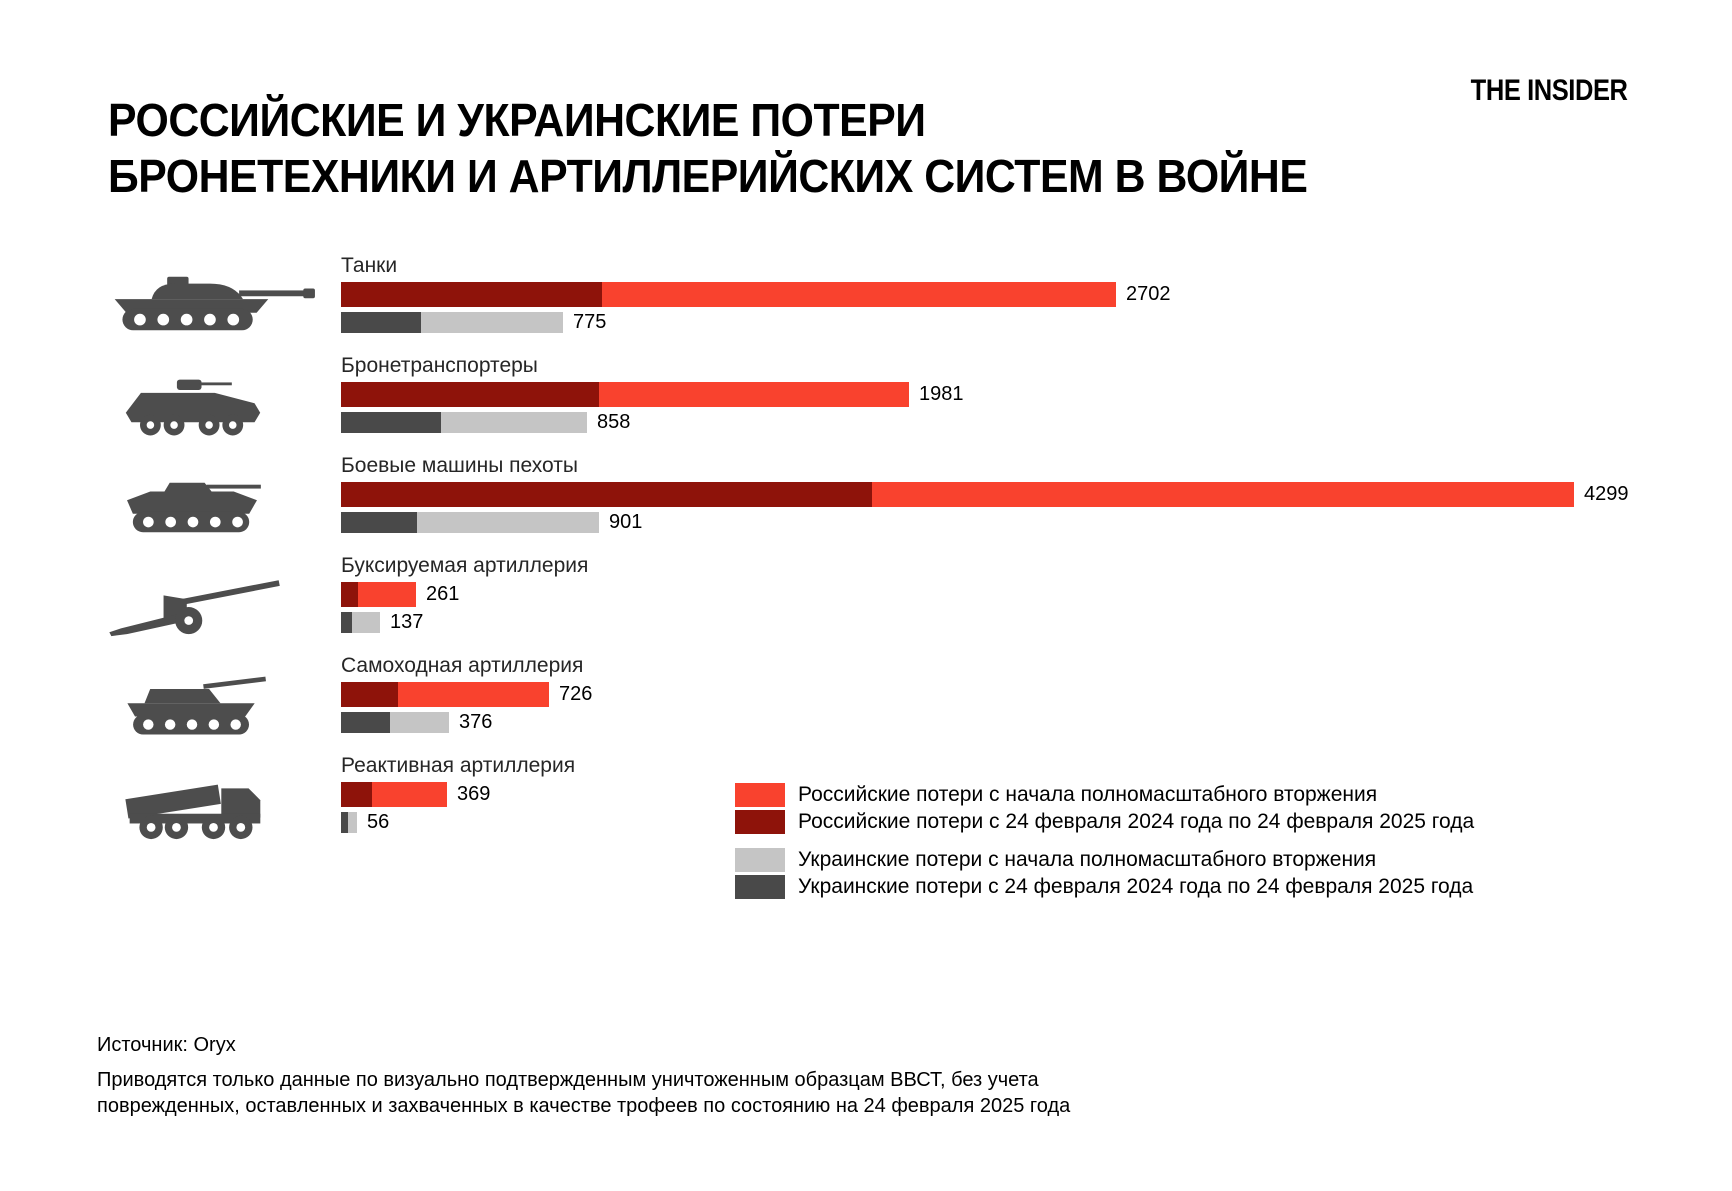 The height and width of the screenshot is (1191, 1732). What do you see at coordinates (985, 522) in the screenshot?
I see `ukrainian-losses-bar: 901` at bounding box center [985, 522].